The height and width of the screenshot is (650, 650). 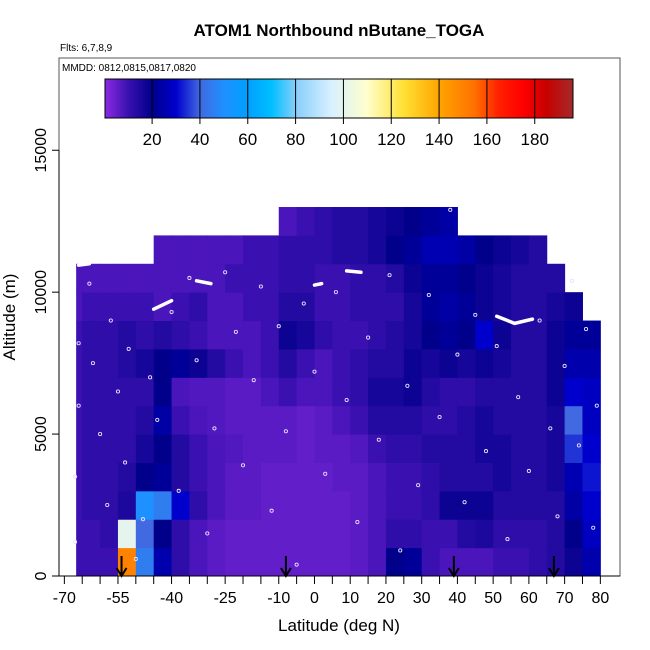 What do you see at coordinates (171, 598) in the screenshot?
I see `x-tick-label: -40` at bounding box center [171, 598].